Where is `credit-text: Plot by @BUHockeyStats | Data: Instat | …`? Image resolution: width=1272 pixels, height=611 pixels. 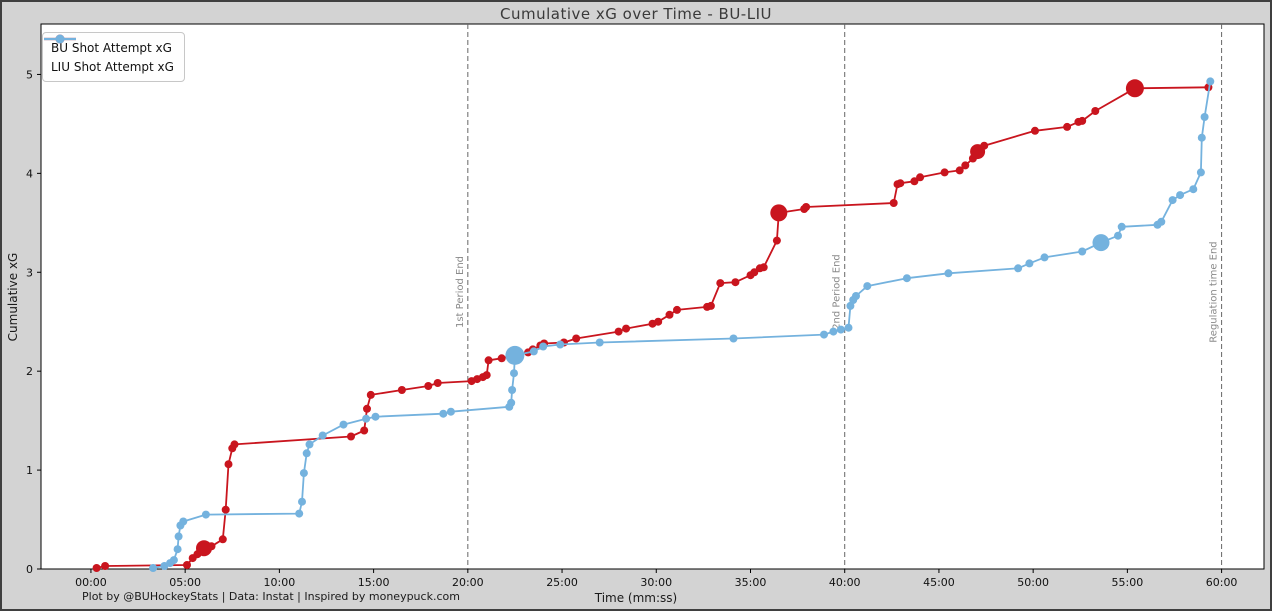
credit-text: Plot by @BUHockeyStats | Data: Instat | … is located at coordinates (271, 596).